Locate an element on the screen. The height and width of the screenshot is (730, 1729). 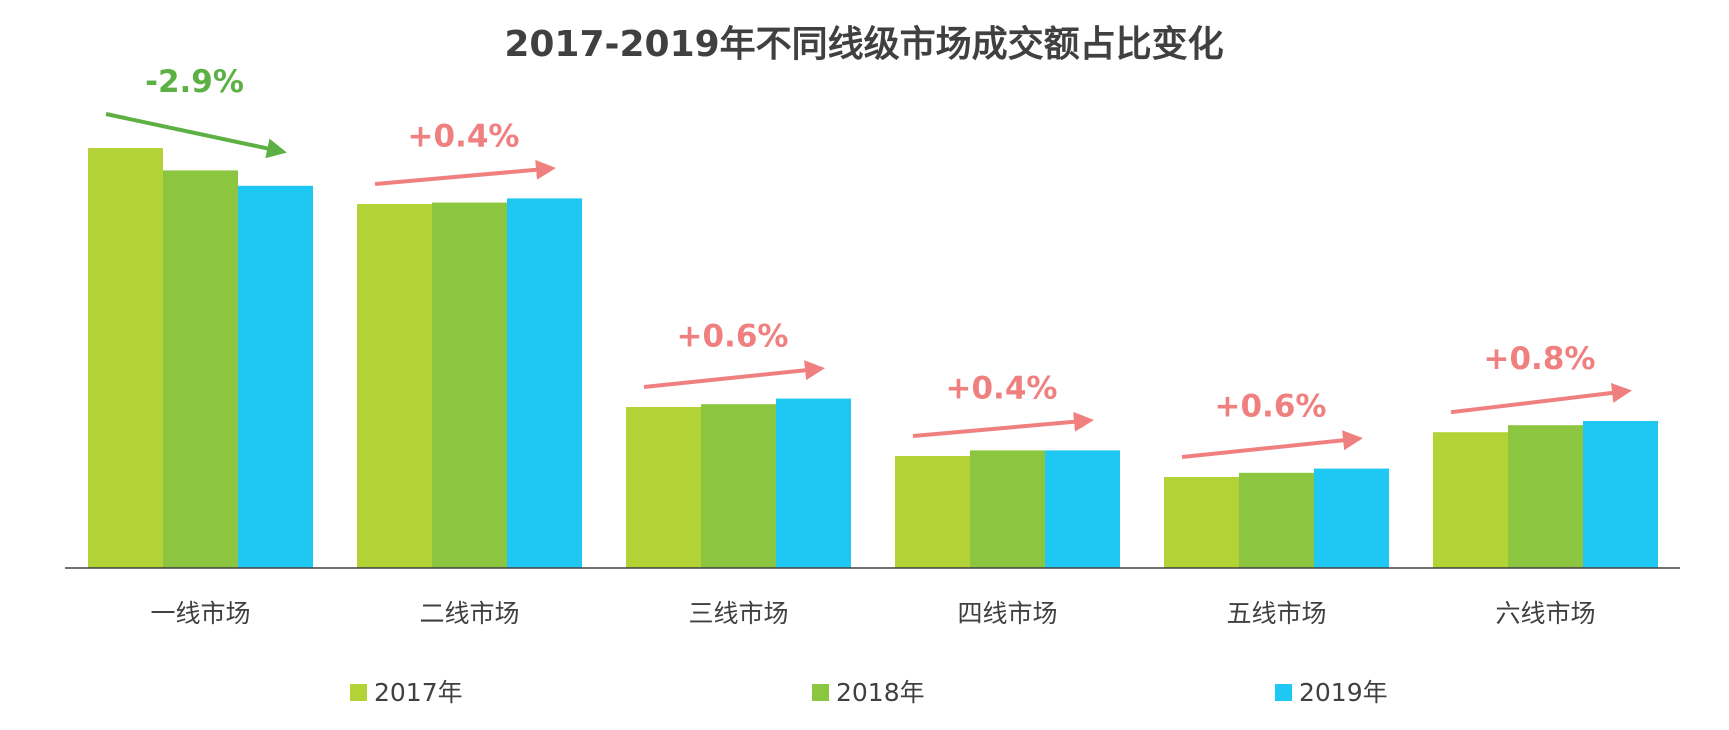
bar-1-2019年 is located at coordinates (275, 377).